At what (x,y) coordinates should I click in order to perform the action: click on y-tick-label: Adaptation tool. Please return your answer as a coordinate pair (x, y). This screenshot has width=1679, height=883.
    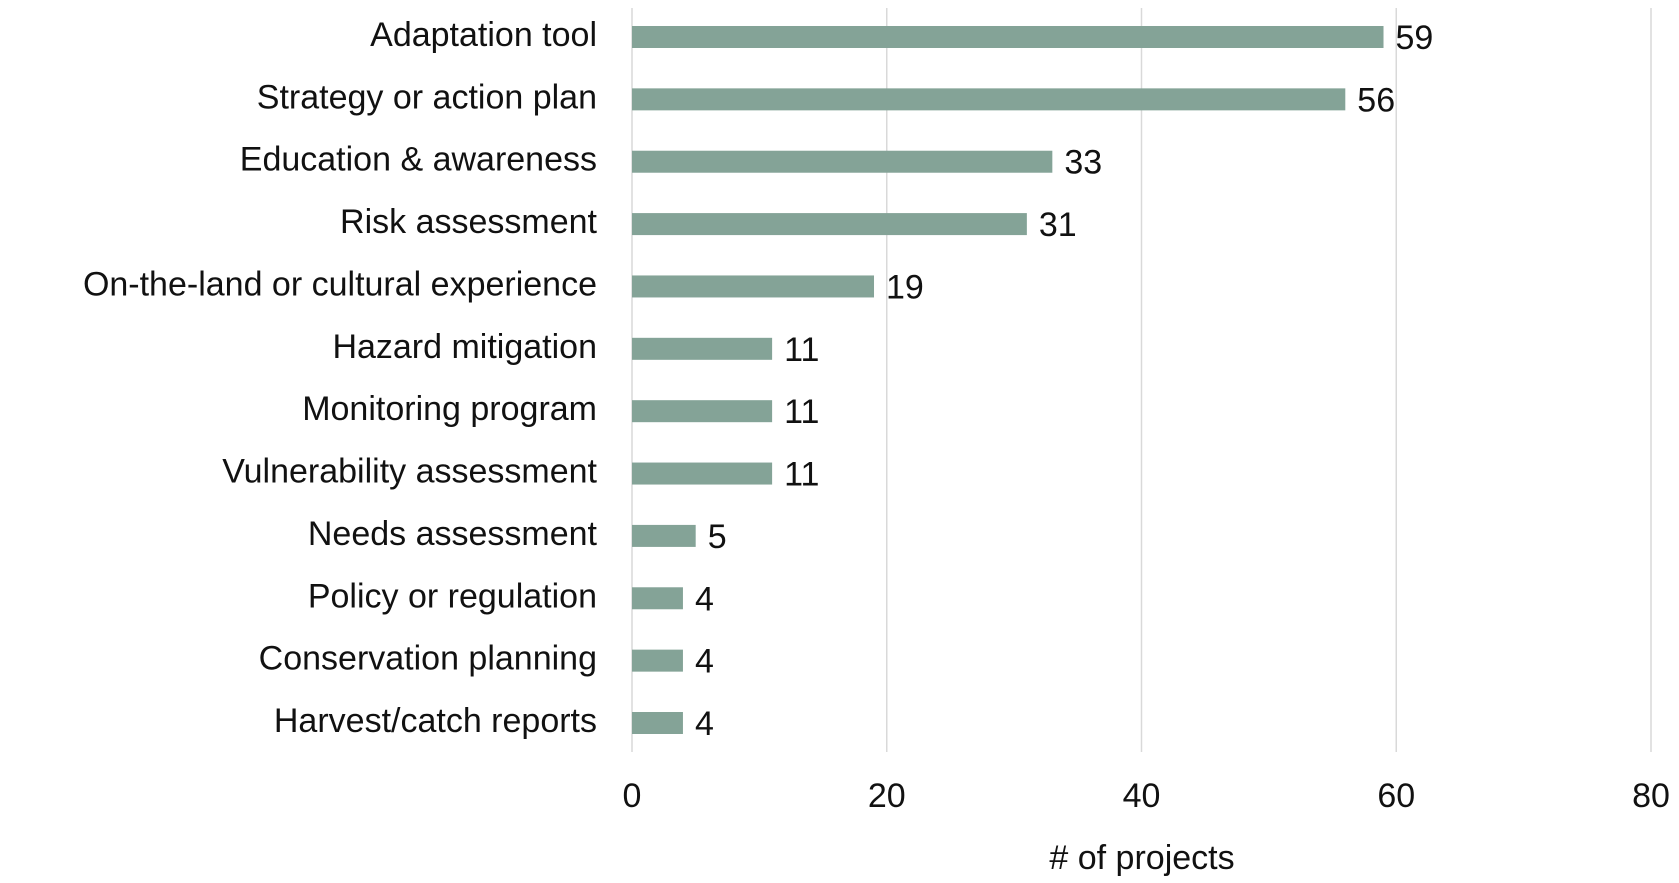
    Looking at the image, I should click on (483, 35).